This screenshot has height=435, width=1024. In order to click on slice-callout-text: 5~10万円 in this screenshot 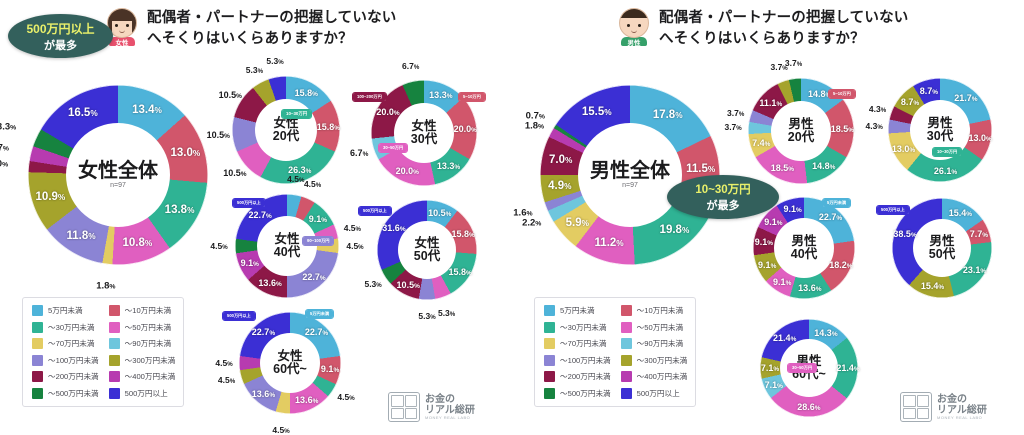, I will do `click(472, 97)`.